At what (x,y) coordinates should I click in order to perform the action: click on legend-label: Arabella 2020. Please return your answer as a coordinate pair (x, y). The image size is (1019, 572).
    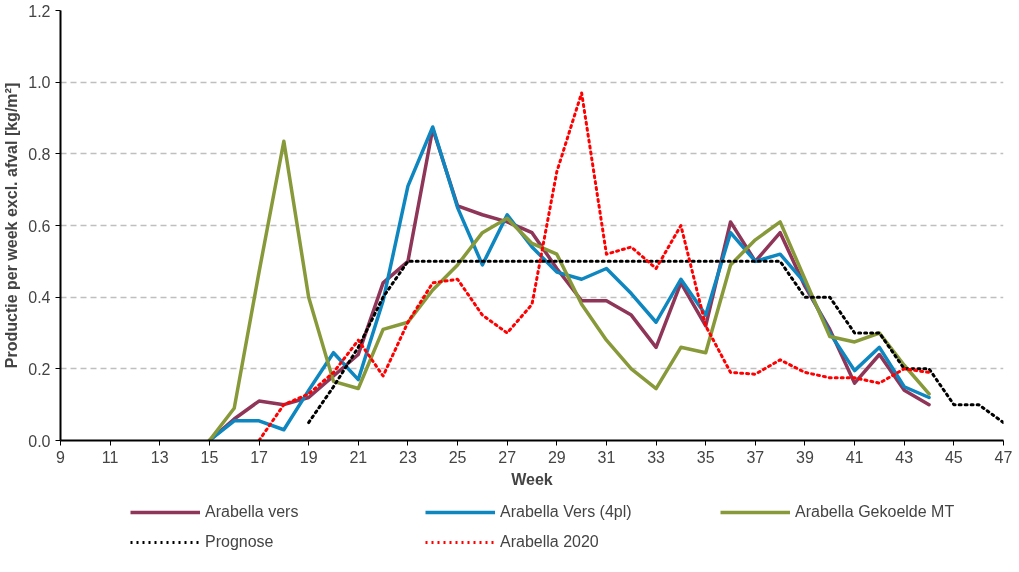
    Looking at the image, I should click on (550, 542).